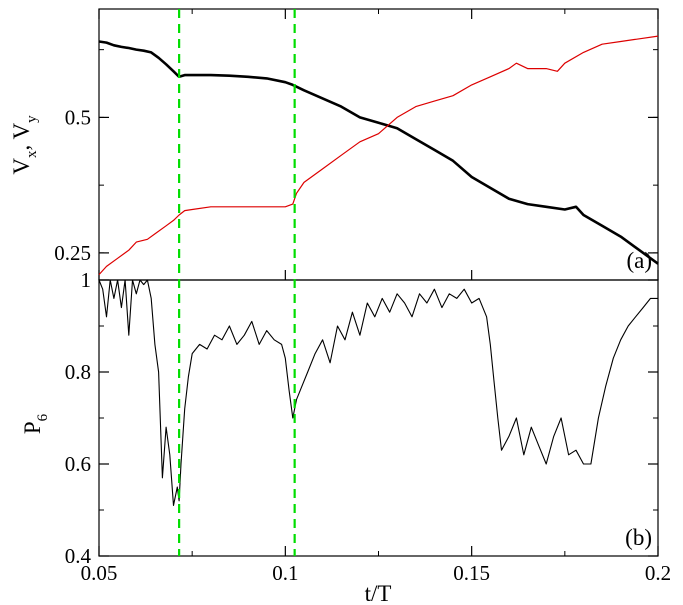  I want to click on panel-b-ytick-label: 1, so click(86, 280).